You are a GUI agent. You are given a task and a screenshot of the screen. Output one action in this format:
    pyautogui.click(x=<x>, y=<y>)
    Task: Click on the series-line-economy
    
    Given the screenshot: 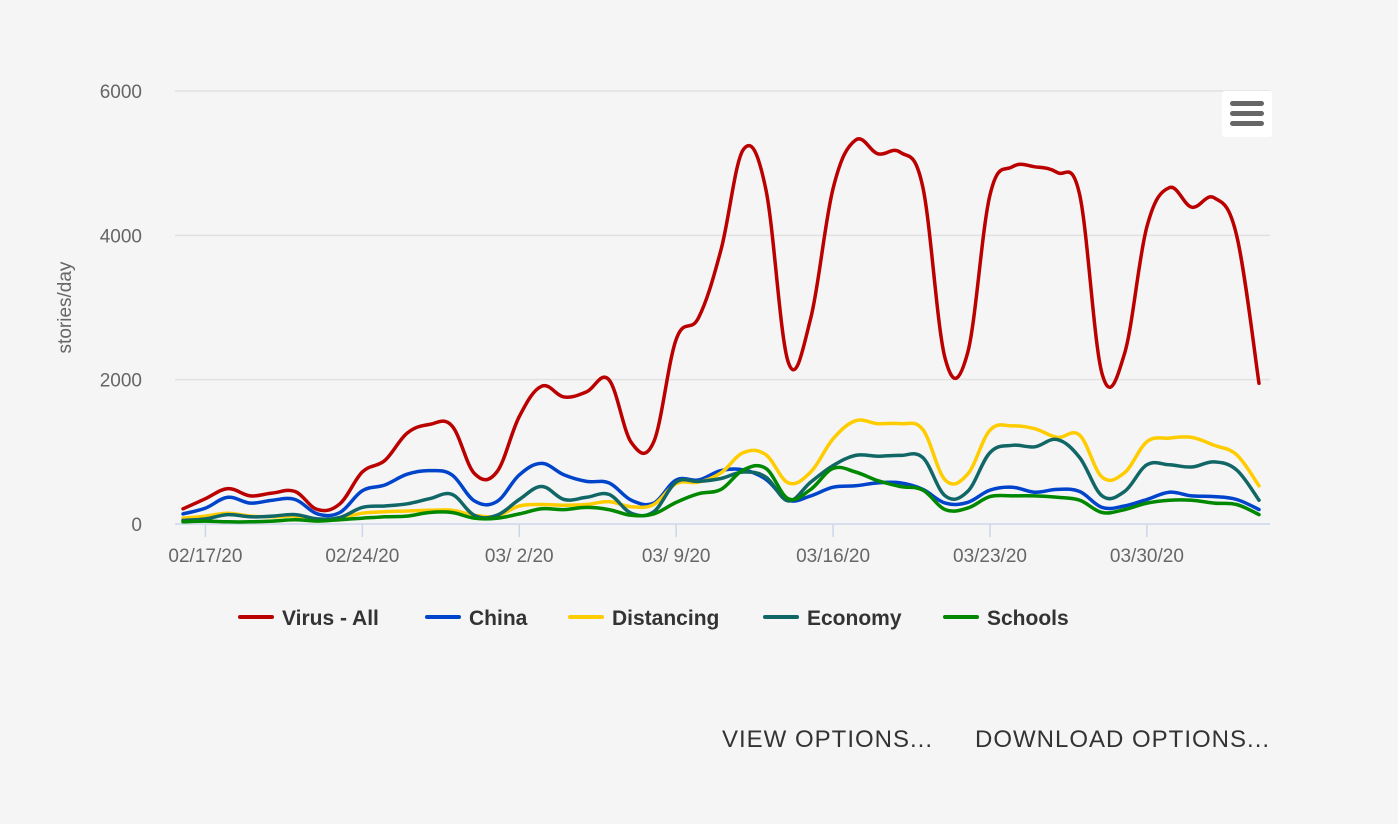 What is the action you would take?
    pyautogui.click(x=721, y=480)
    